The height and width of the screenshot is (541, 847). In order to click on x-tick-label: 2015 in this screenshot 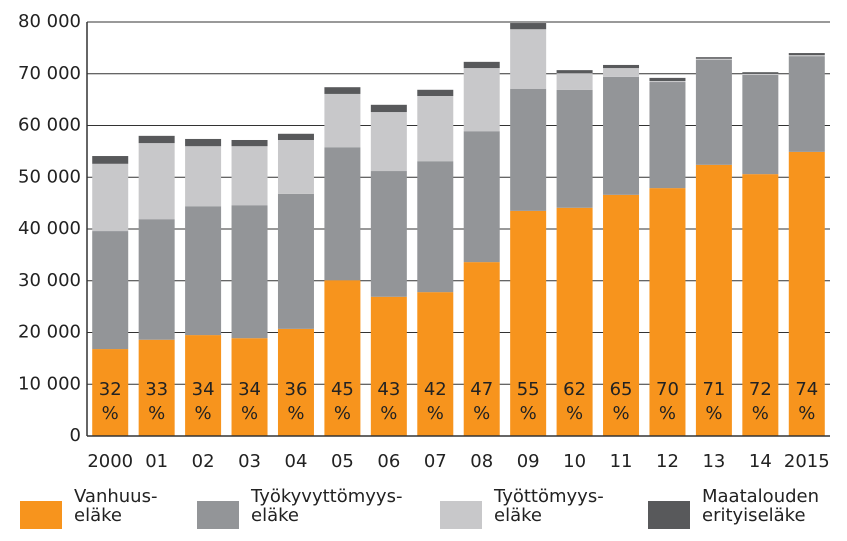, I will do `click(807, 461)`.